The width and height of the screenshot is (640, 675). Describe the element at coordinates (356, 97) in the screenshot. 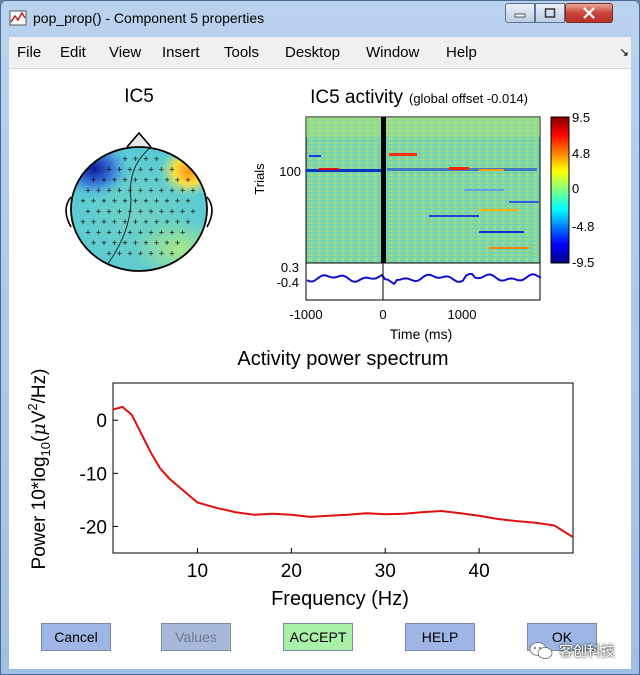

I see `erp-title: IC5 activity` at that location.